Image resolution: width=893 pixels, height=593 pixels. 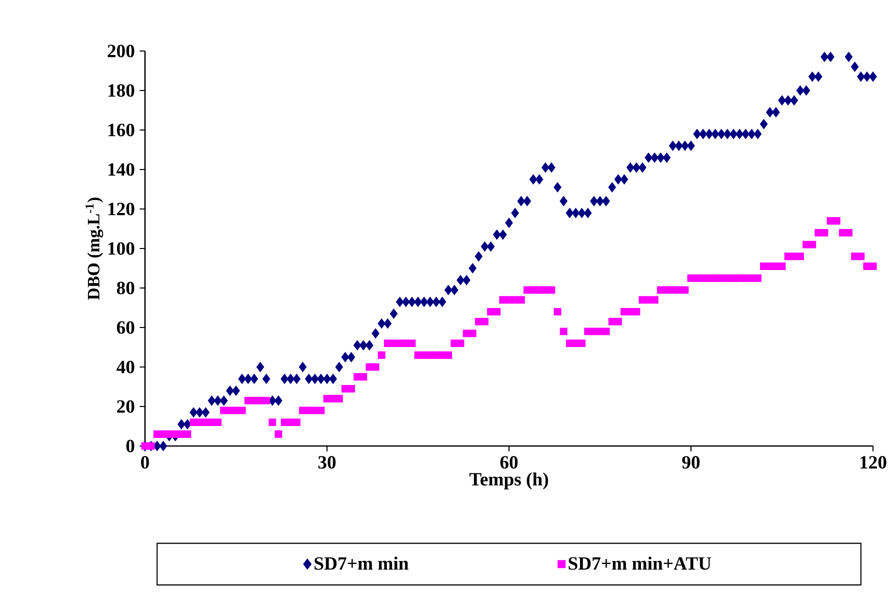 What do you see at coordinates (145, 462) in the screenshot?
I see `x-tick-label: 0` at bounding box center [145, 462].